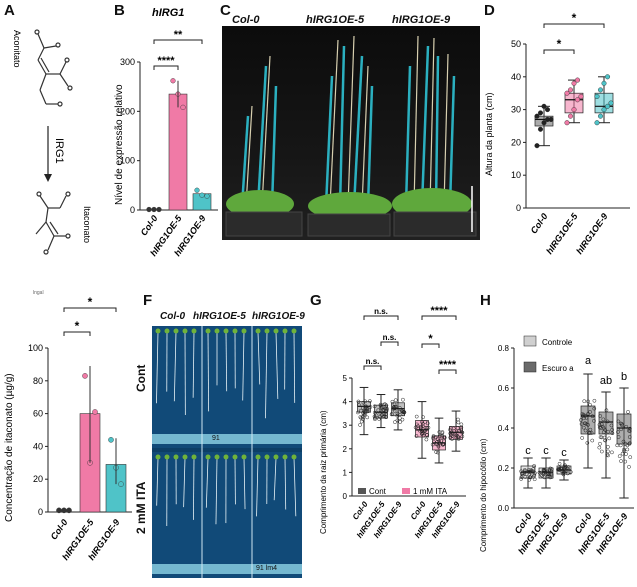 This screenshot has width=637, height=587. Describe the element at coordinates (53, 223) in the screenshot. I see `itaconate-structure` at that location.